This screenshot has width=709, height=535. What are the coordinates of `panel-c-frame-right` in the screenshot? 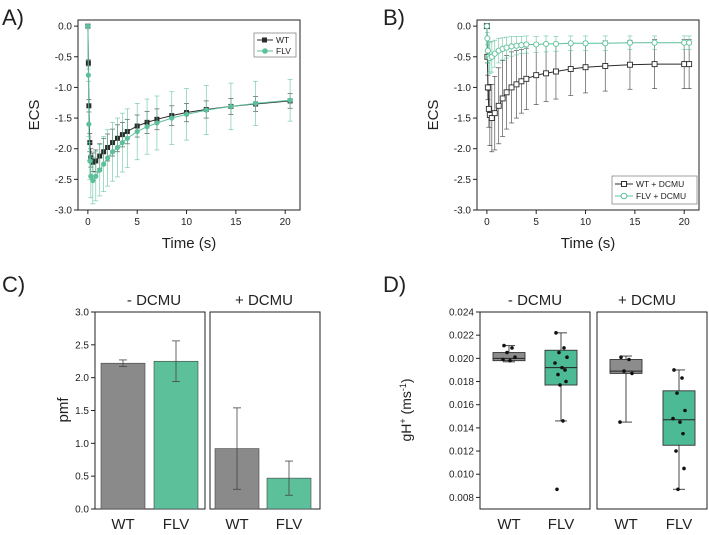 It's located at (265, 410).